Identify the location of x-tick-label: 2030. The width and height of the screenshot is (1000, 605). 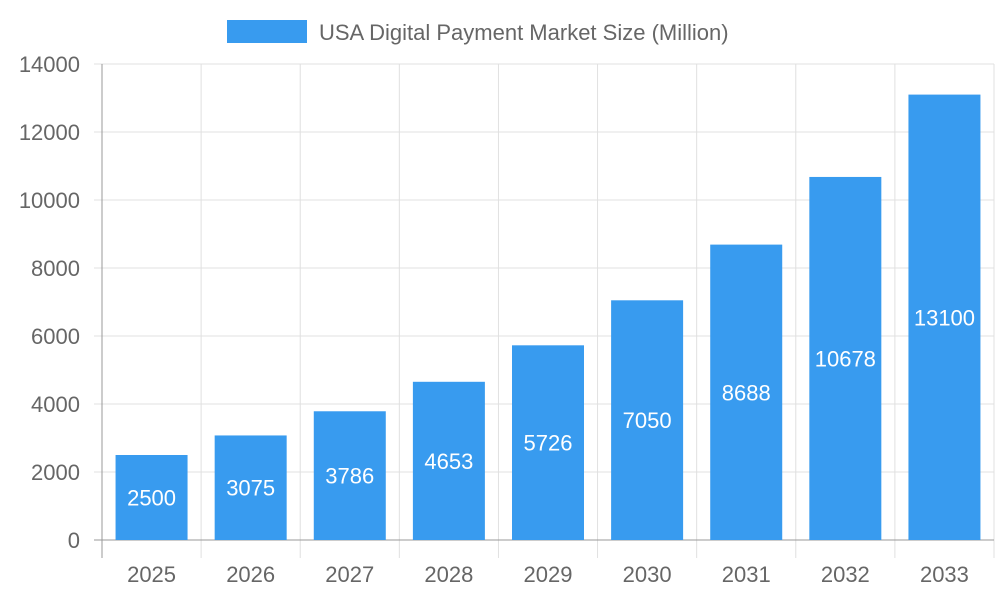
(647, 574).